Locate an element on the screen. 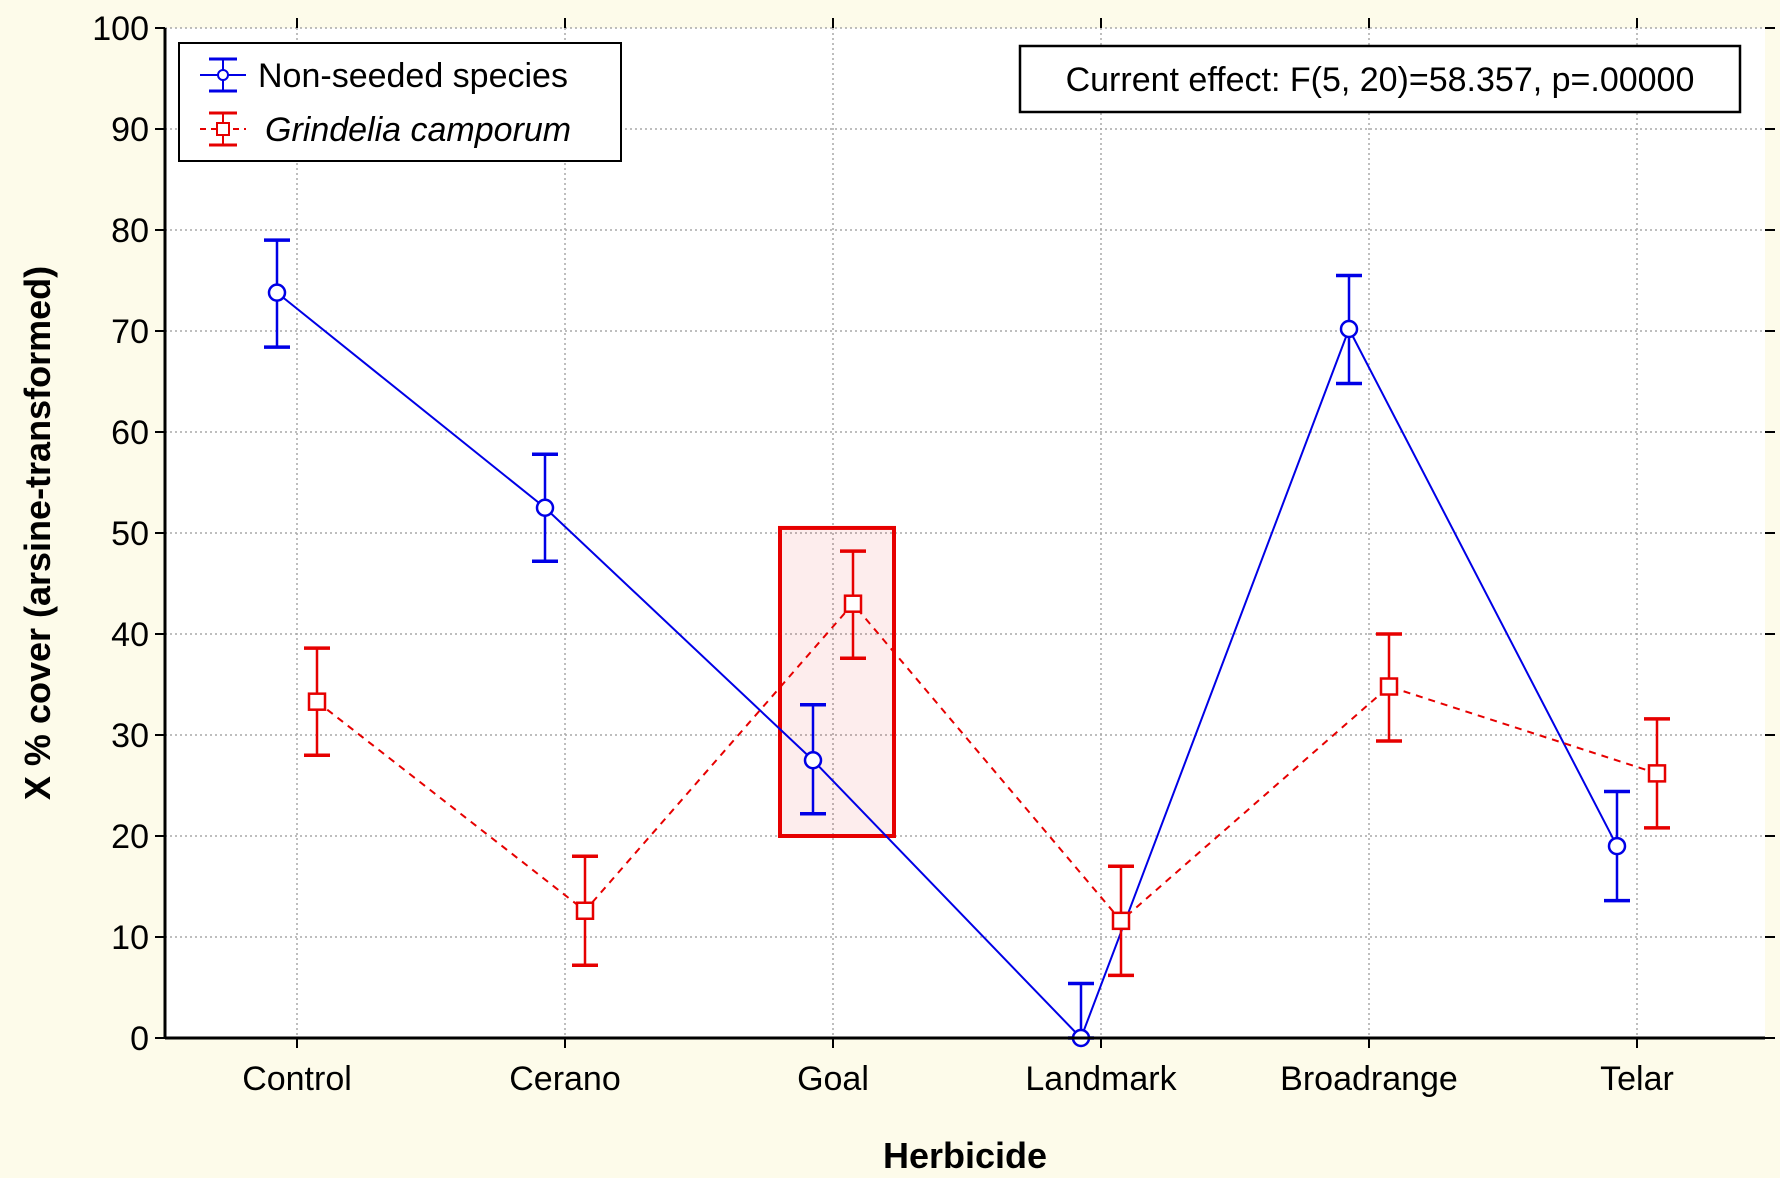 The width and height of the screenshot is (1780, 1178). annotation-frame is located at coordinates (1380, 79).